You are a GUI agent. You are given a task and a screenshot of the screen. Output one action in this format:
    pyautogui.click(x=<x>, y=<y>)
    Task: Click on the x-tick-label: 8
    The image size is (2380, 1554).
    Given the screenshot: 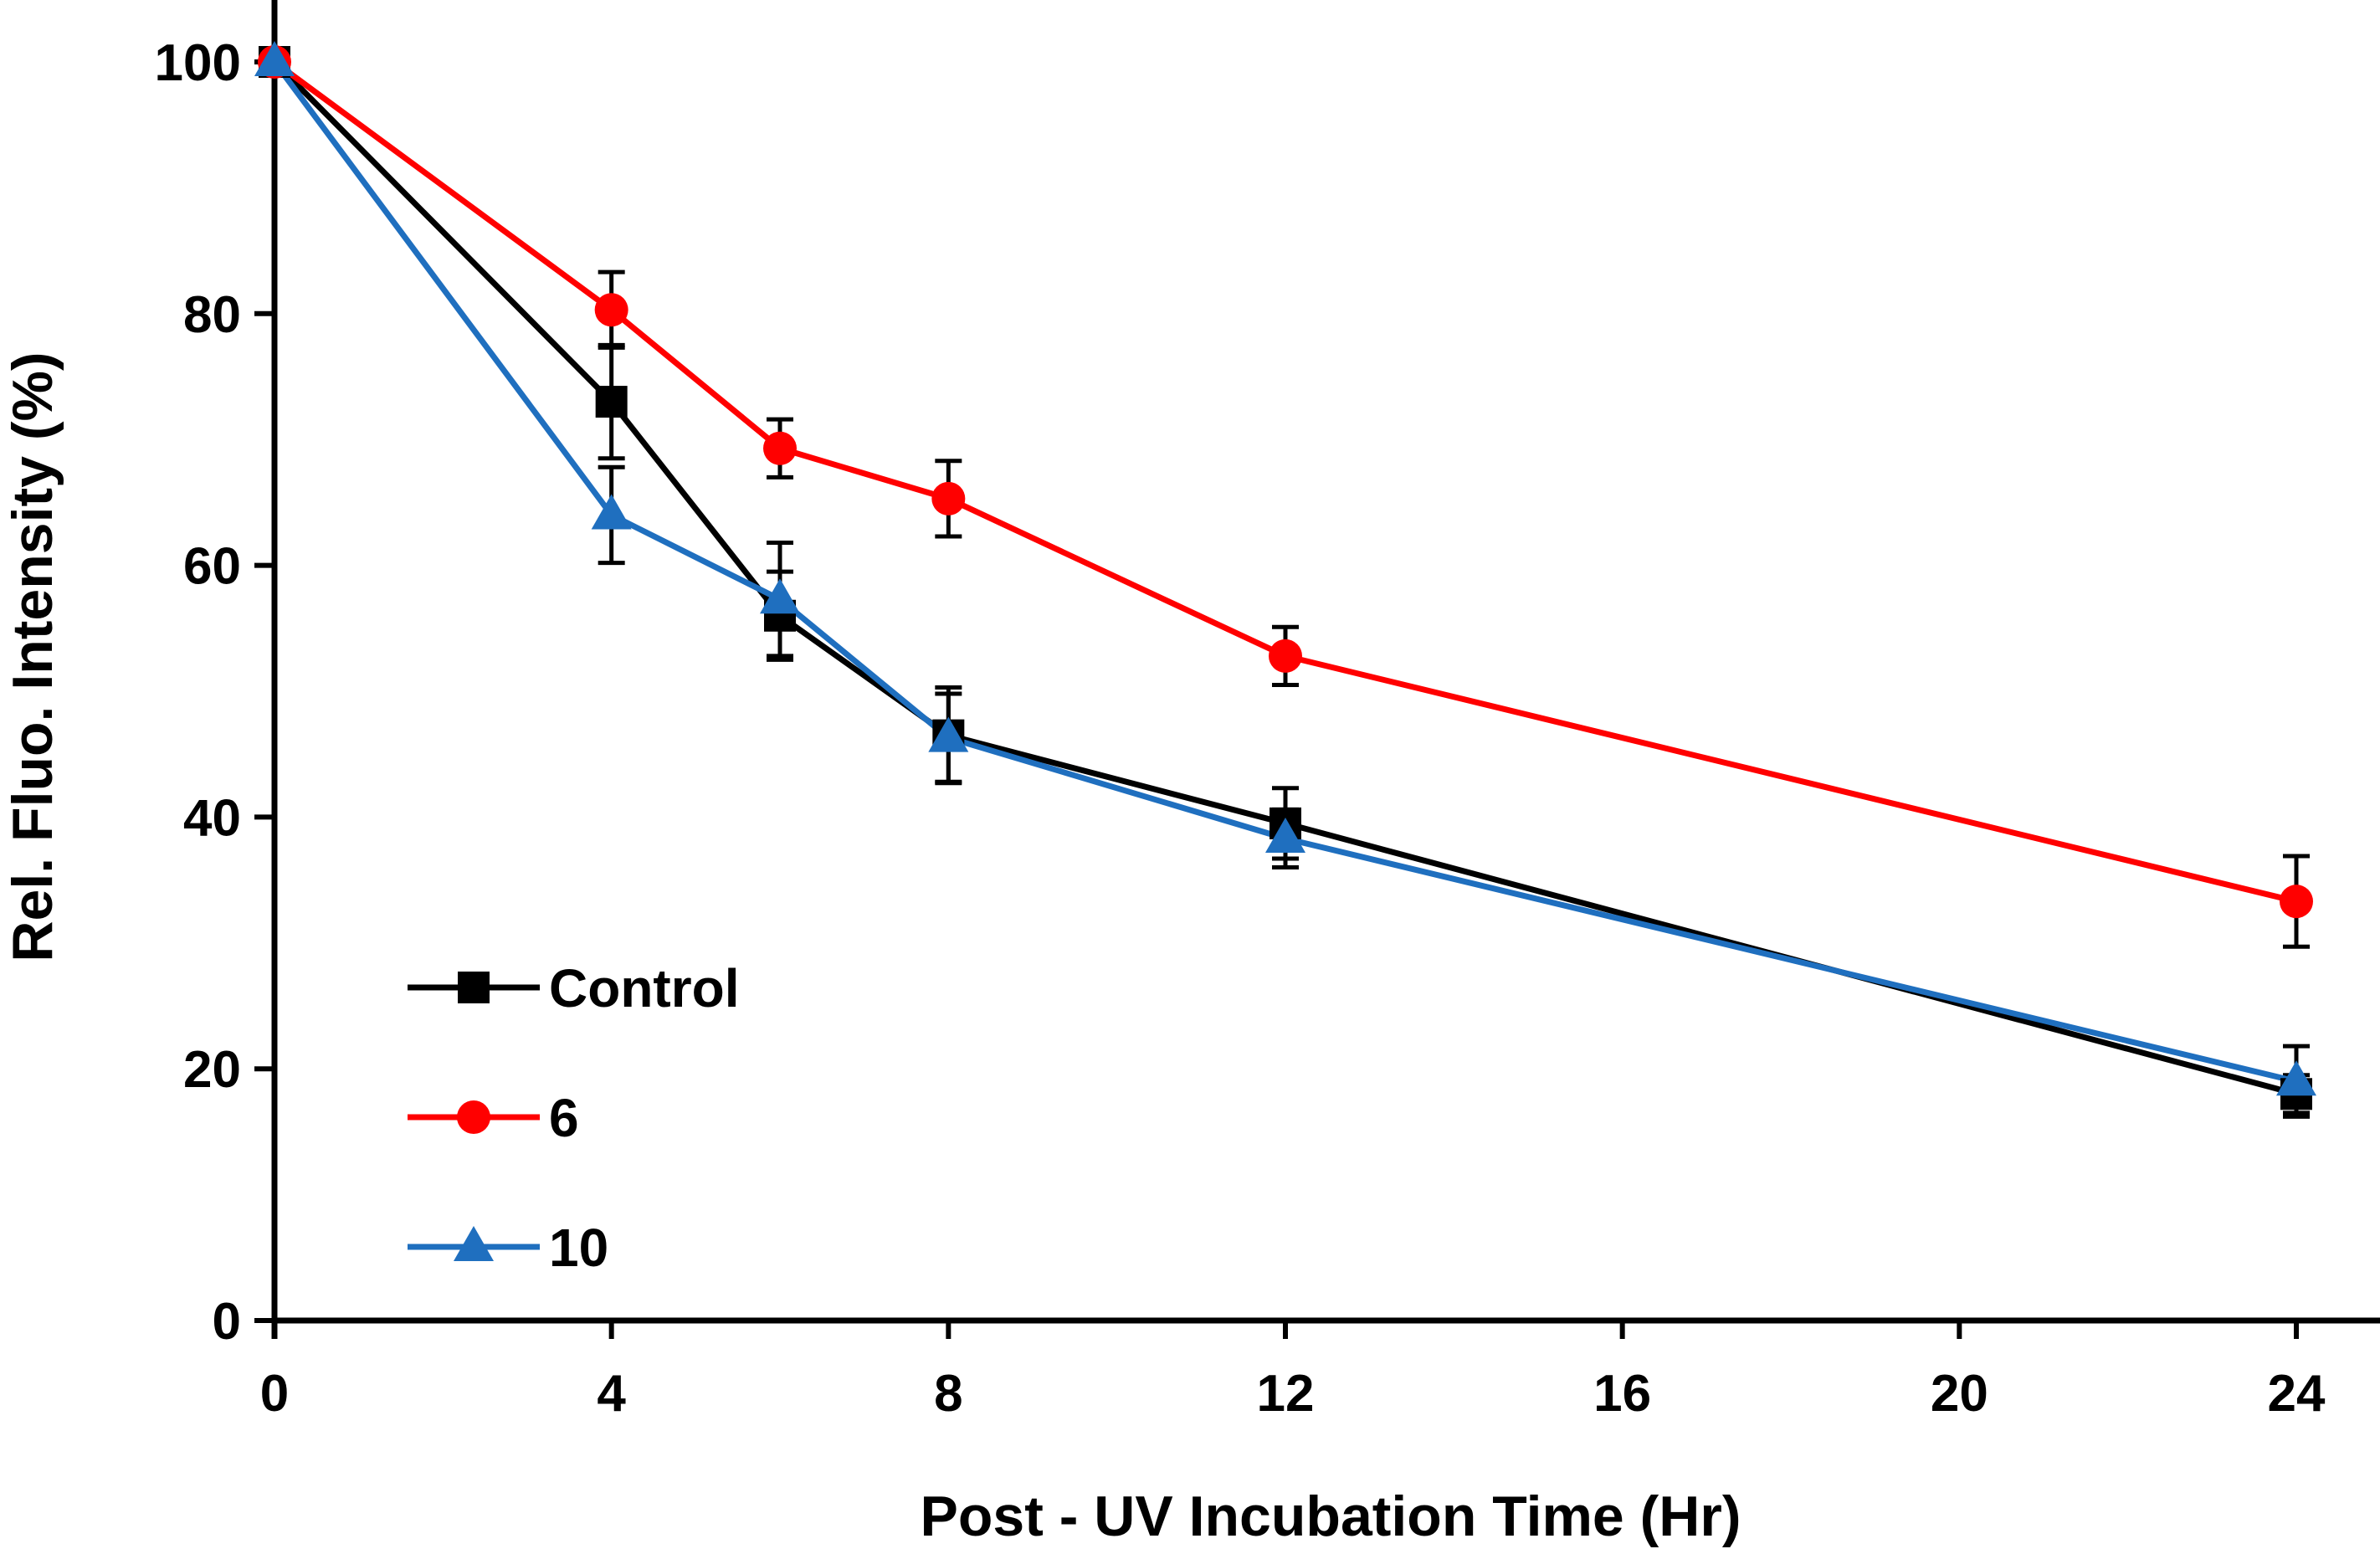 What is the action you would take?
    pyautogui.click(x=948, y=1394)
    